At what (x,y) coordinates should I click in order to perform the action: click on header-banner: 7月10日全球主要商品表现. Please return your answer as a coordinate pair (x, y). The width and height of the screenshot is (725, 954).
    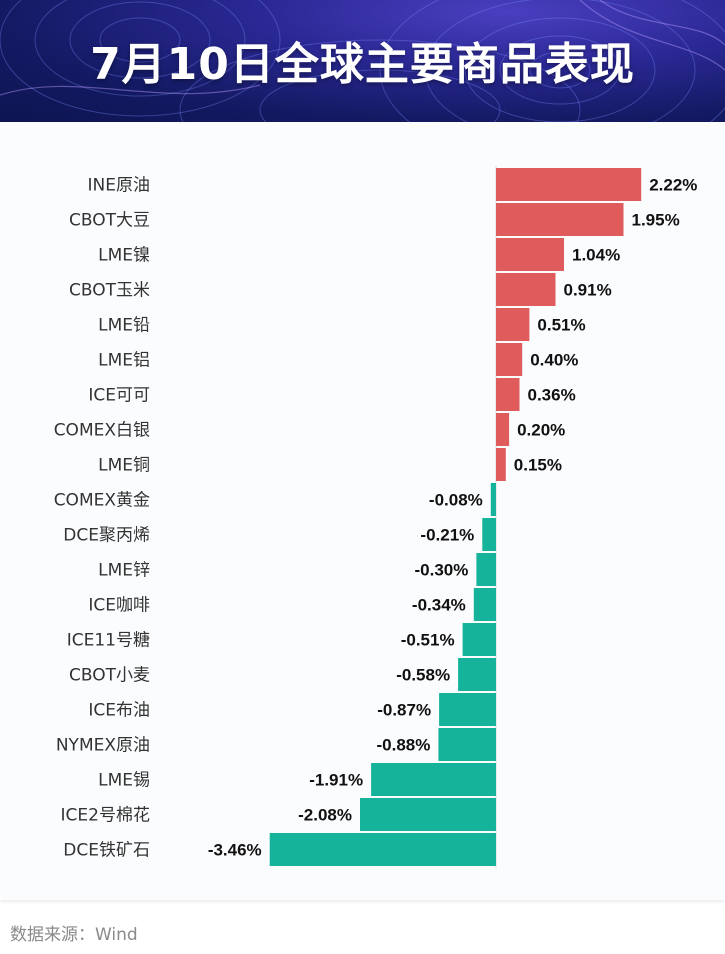
    Looking at the image, I should click on (362, 61).